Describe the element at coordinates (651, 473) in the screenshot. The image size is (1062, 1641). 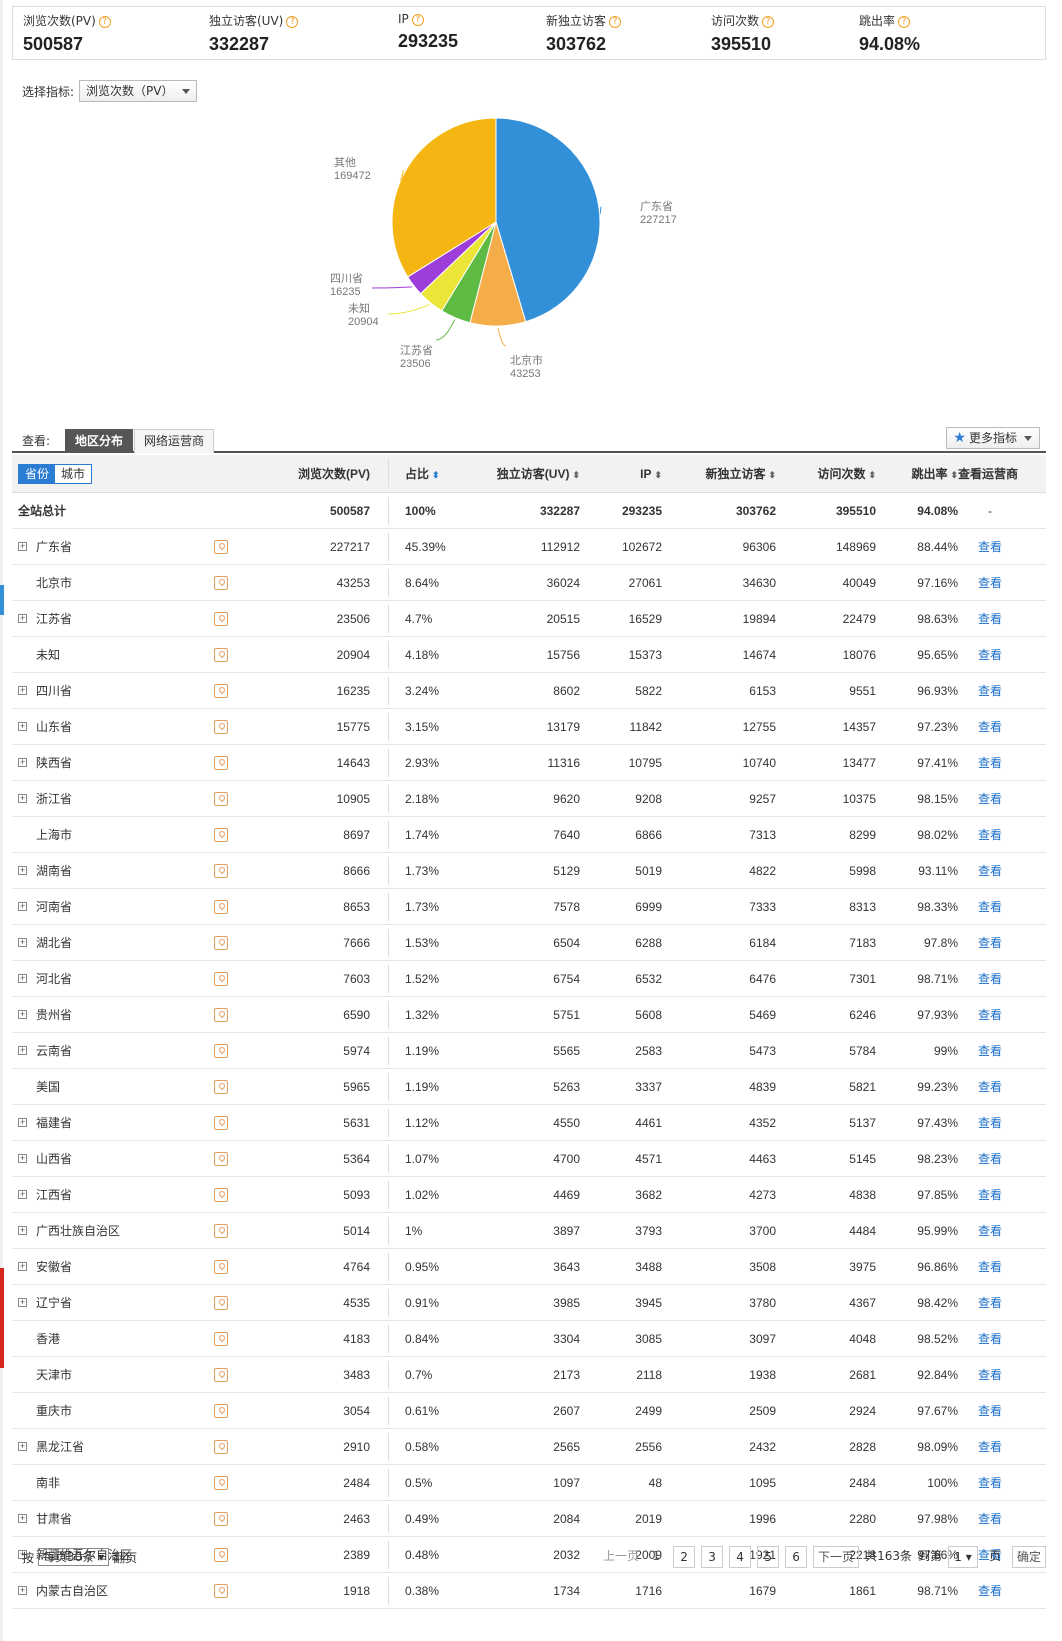
I see `header-ip: IP ⬍` at that location.